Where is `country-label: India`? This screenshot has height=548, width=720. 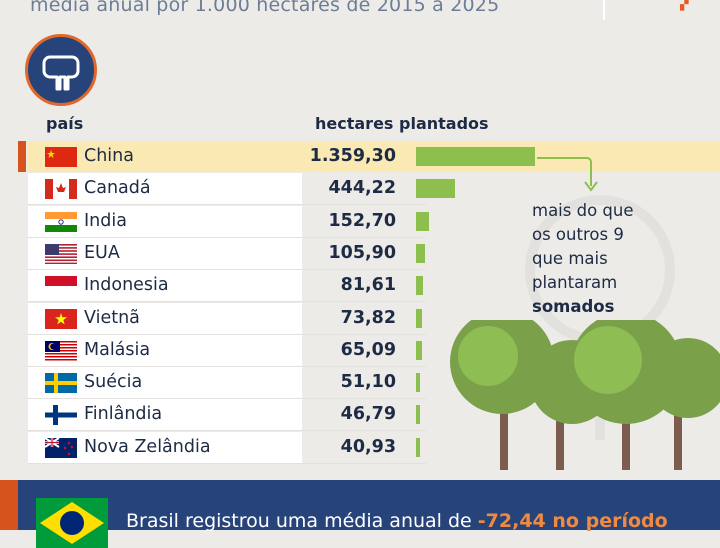 country-label: India is located at coordinates (105, 220).